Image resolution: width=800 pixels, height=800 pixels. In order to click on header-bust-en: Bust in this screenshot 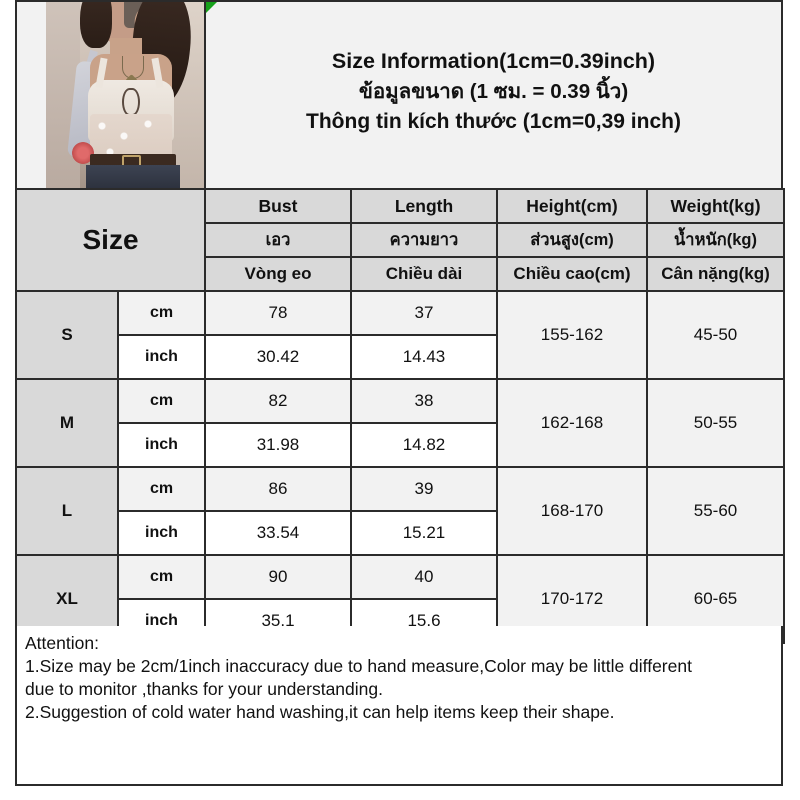, I will do `click(278, 206)`.